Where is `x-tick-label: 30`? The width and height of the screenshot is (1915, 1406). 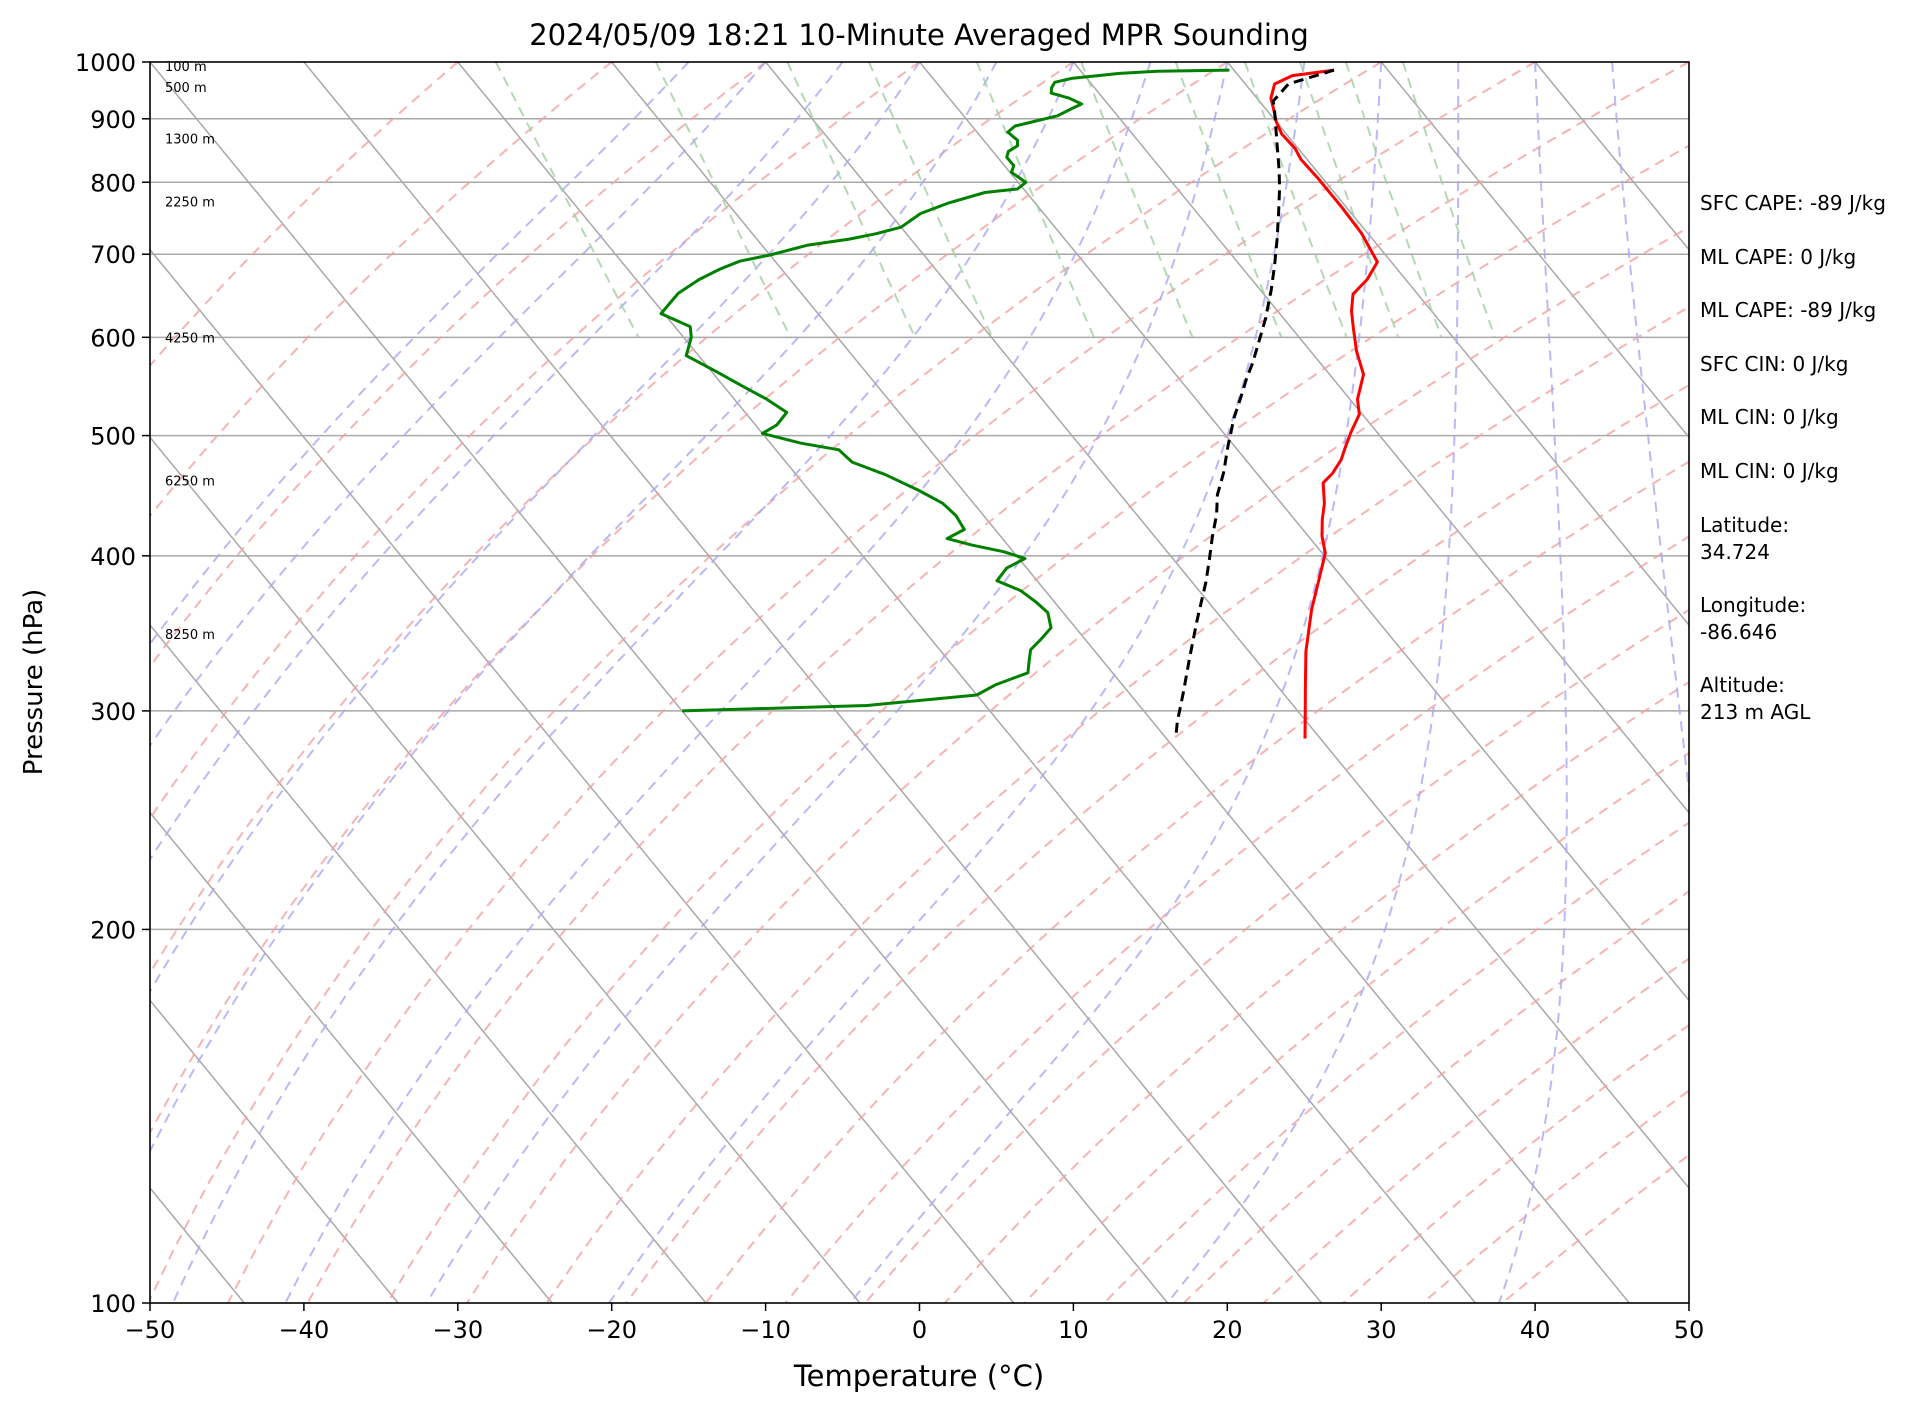 x-tick-label: 30 is located at coordinates (1381, 1330).